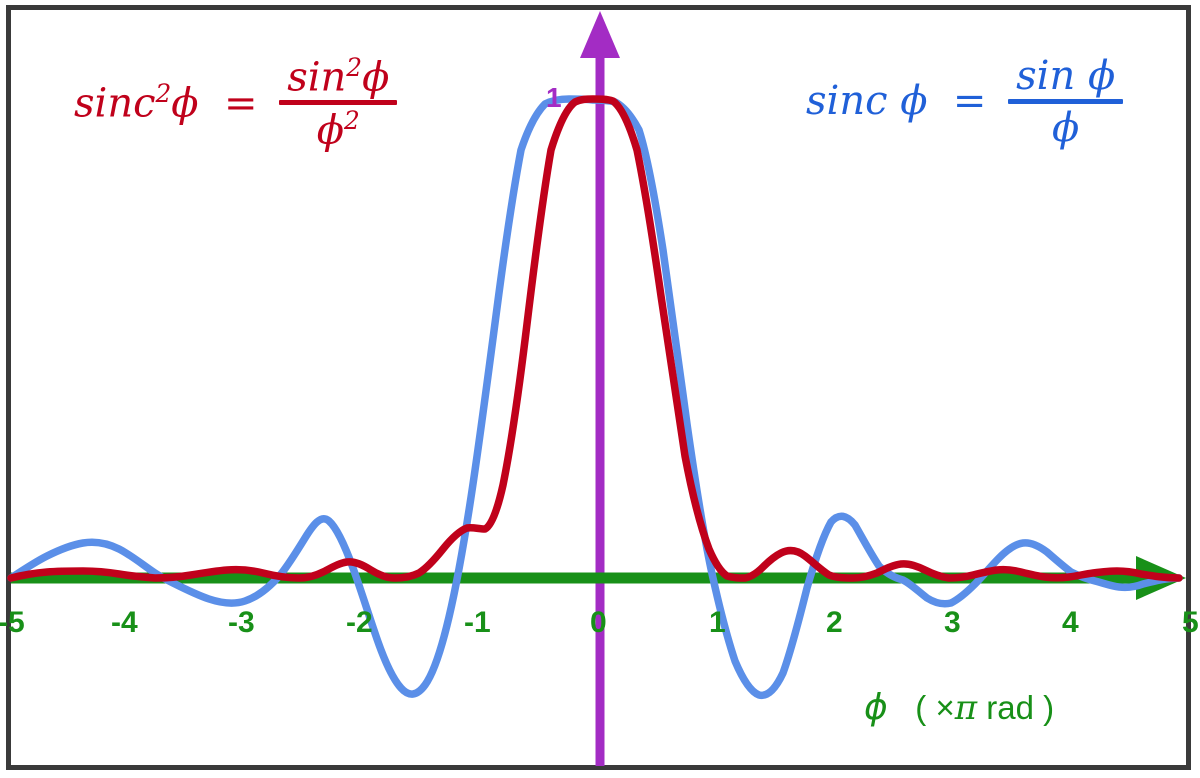 This screenshot has height=778, width=1200. I want to click on caption-unit: rad, so click(1010, 707).